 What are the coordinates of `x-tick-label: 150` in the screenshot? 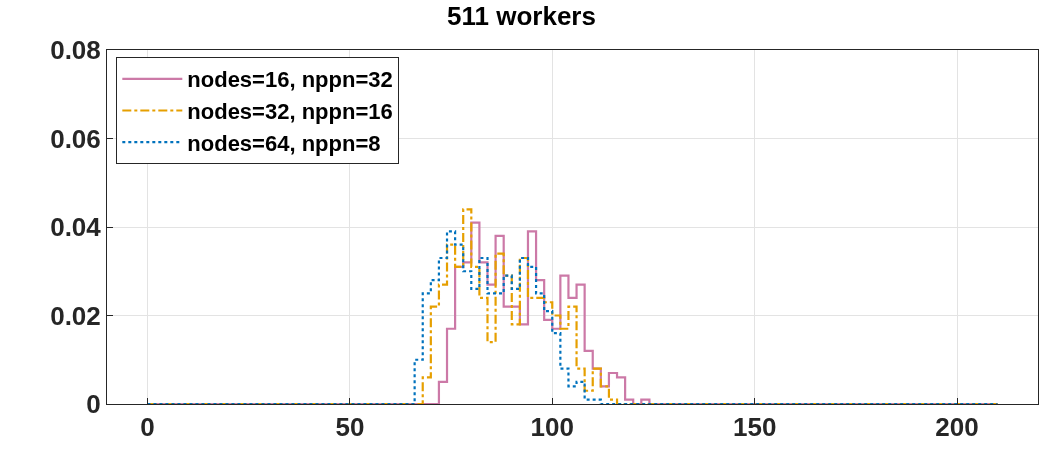 It's located at (754, 427).